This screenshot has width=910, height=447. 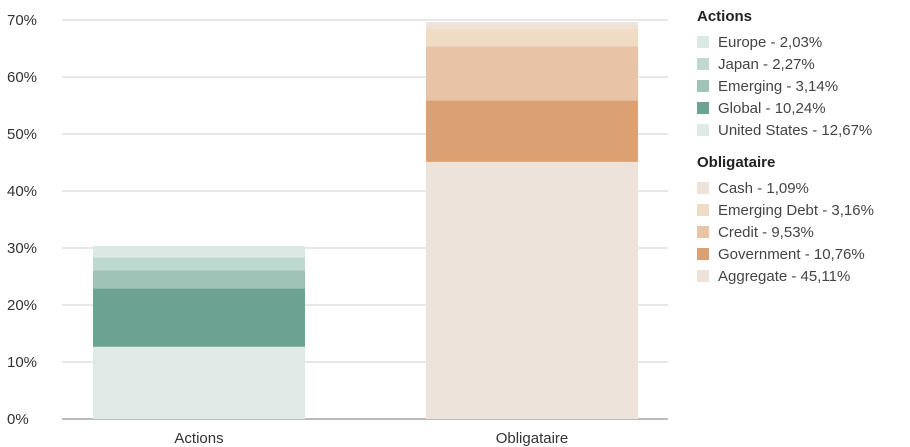 I want to click on y-tick-label: 50%, so click(x=22, y=134).